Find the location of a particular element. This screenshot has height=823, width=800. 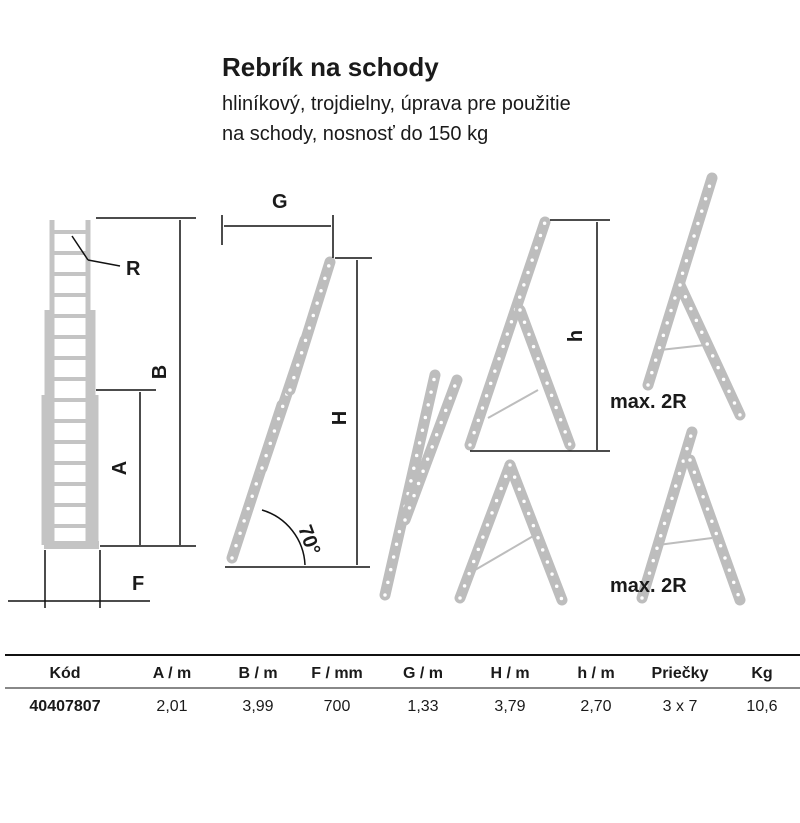

column-header: G / m is located at coordinates (423, 673).